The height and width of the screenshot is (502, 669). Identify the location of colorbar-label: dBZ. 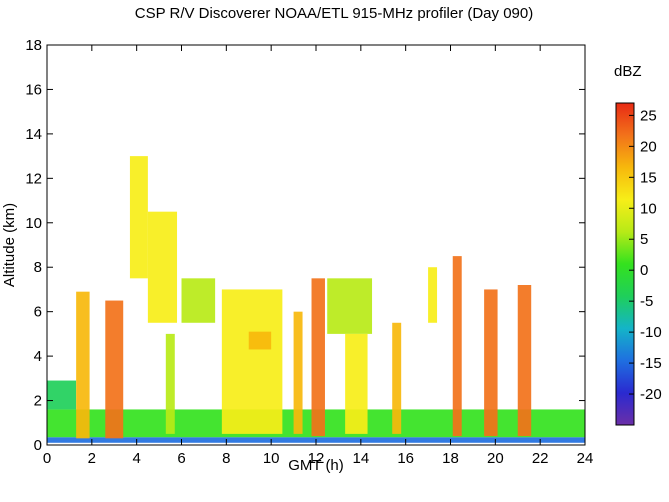
(628, 71).